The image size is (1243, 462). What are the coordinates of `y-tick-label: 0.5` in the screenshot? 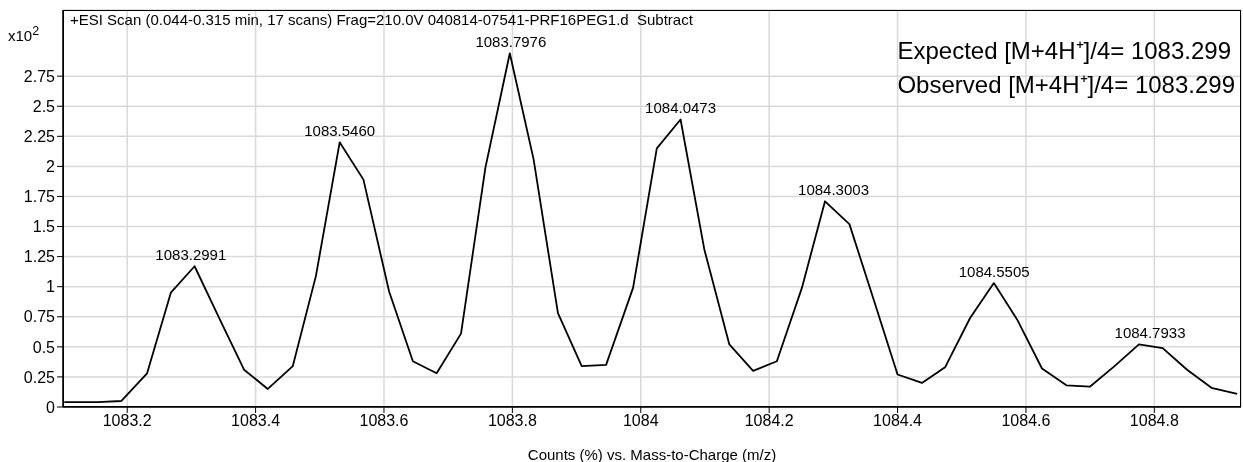 It's located at (44, 347).